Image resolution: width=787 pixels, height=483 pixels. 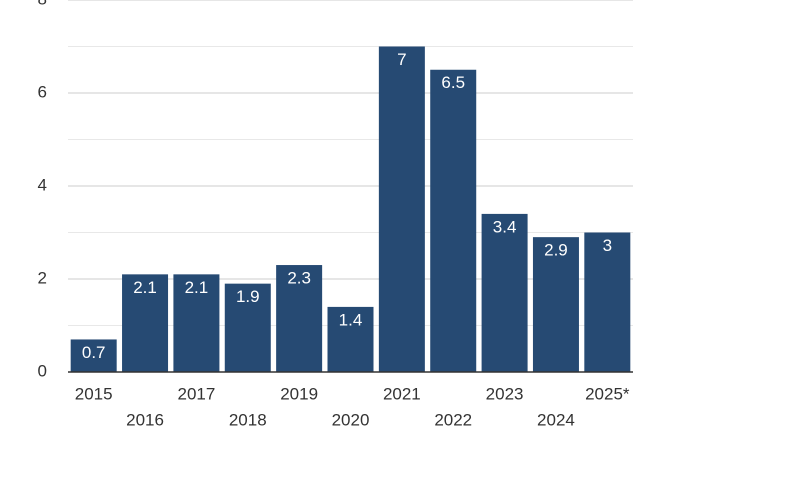 I want to click on y-tick-label: 2, so click(x=42, y=277).